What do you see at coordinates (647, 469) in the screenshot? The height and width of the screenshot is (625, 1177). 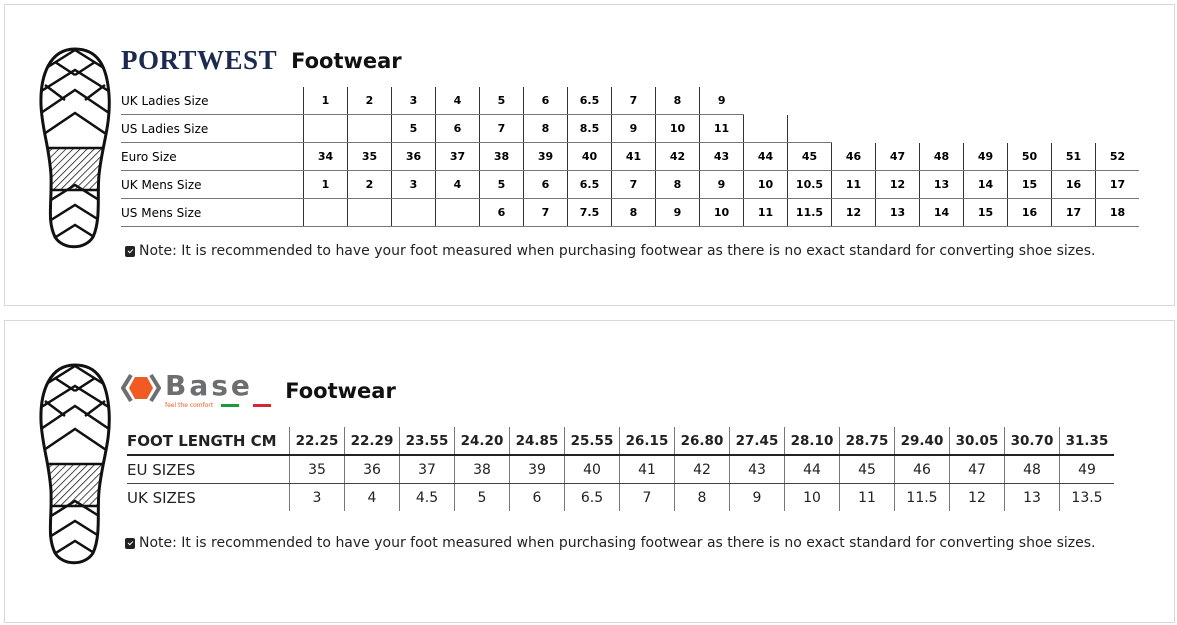 I see `table-cell: 41` at bounding box center [647, 469].